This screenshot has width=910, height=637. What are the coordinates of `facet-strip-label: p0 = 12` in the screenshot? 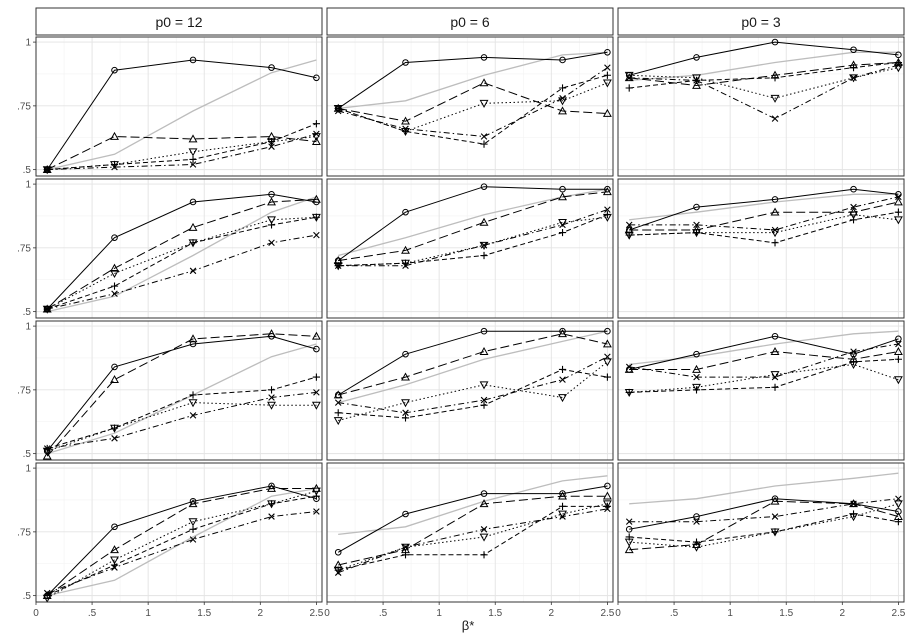 It's located at (178, 22).